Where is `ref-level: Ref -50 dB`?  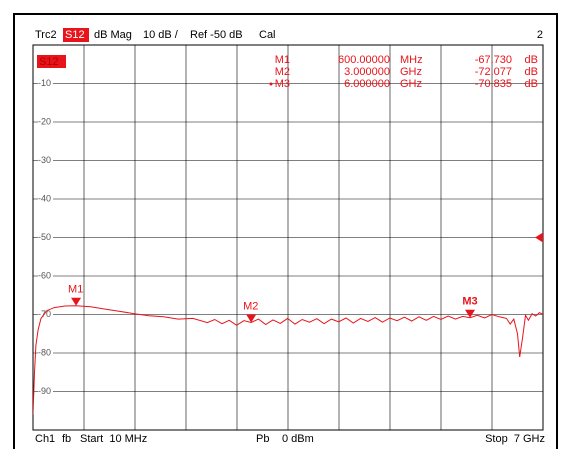
ref-level: Ref -50 dB is located at coordinates (216, 35).